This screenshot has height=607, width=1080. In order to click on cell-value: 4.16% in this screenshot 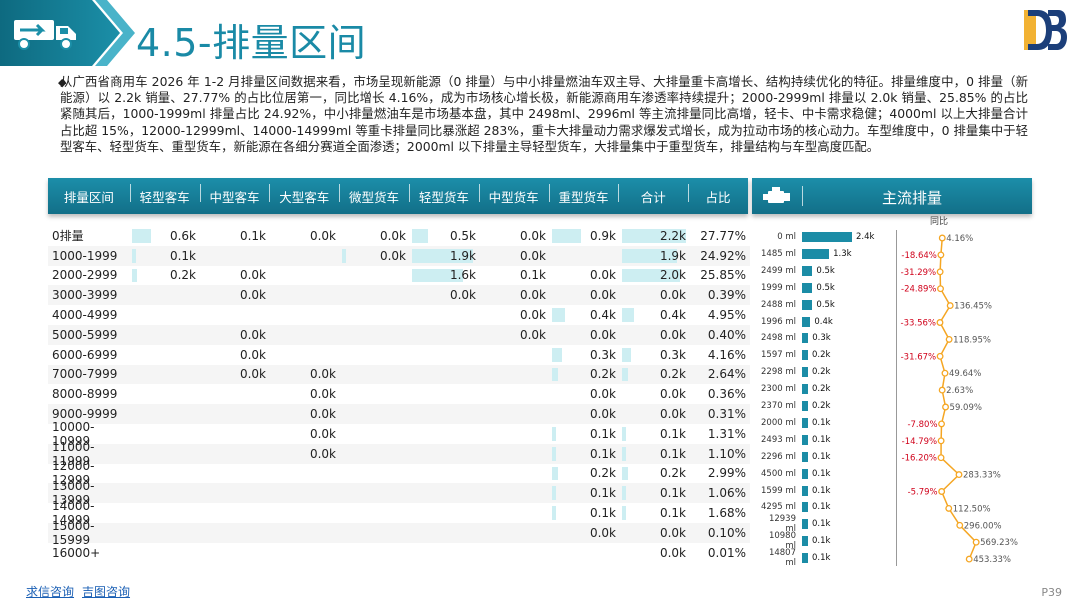, I will do `click(726, 354)`.